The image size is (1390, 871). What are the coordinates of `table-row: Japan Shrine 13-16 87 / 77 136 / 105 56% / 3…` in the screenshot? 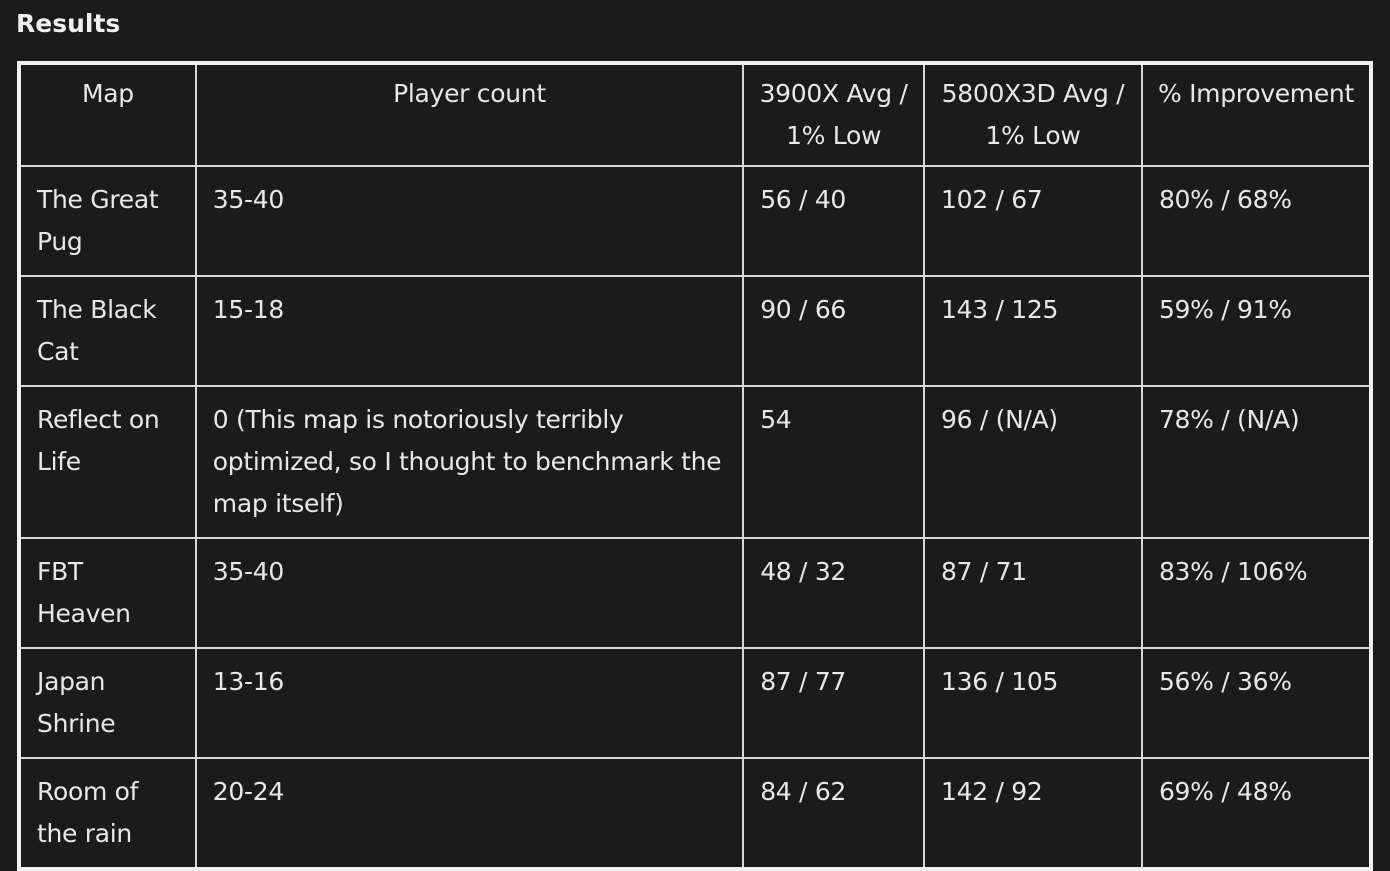 It's located at (695, 703).